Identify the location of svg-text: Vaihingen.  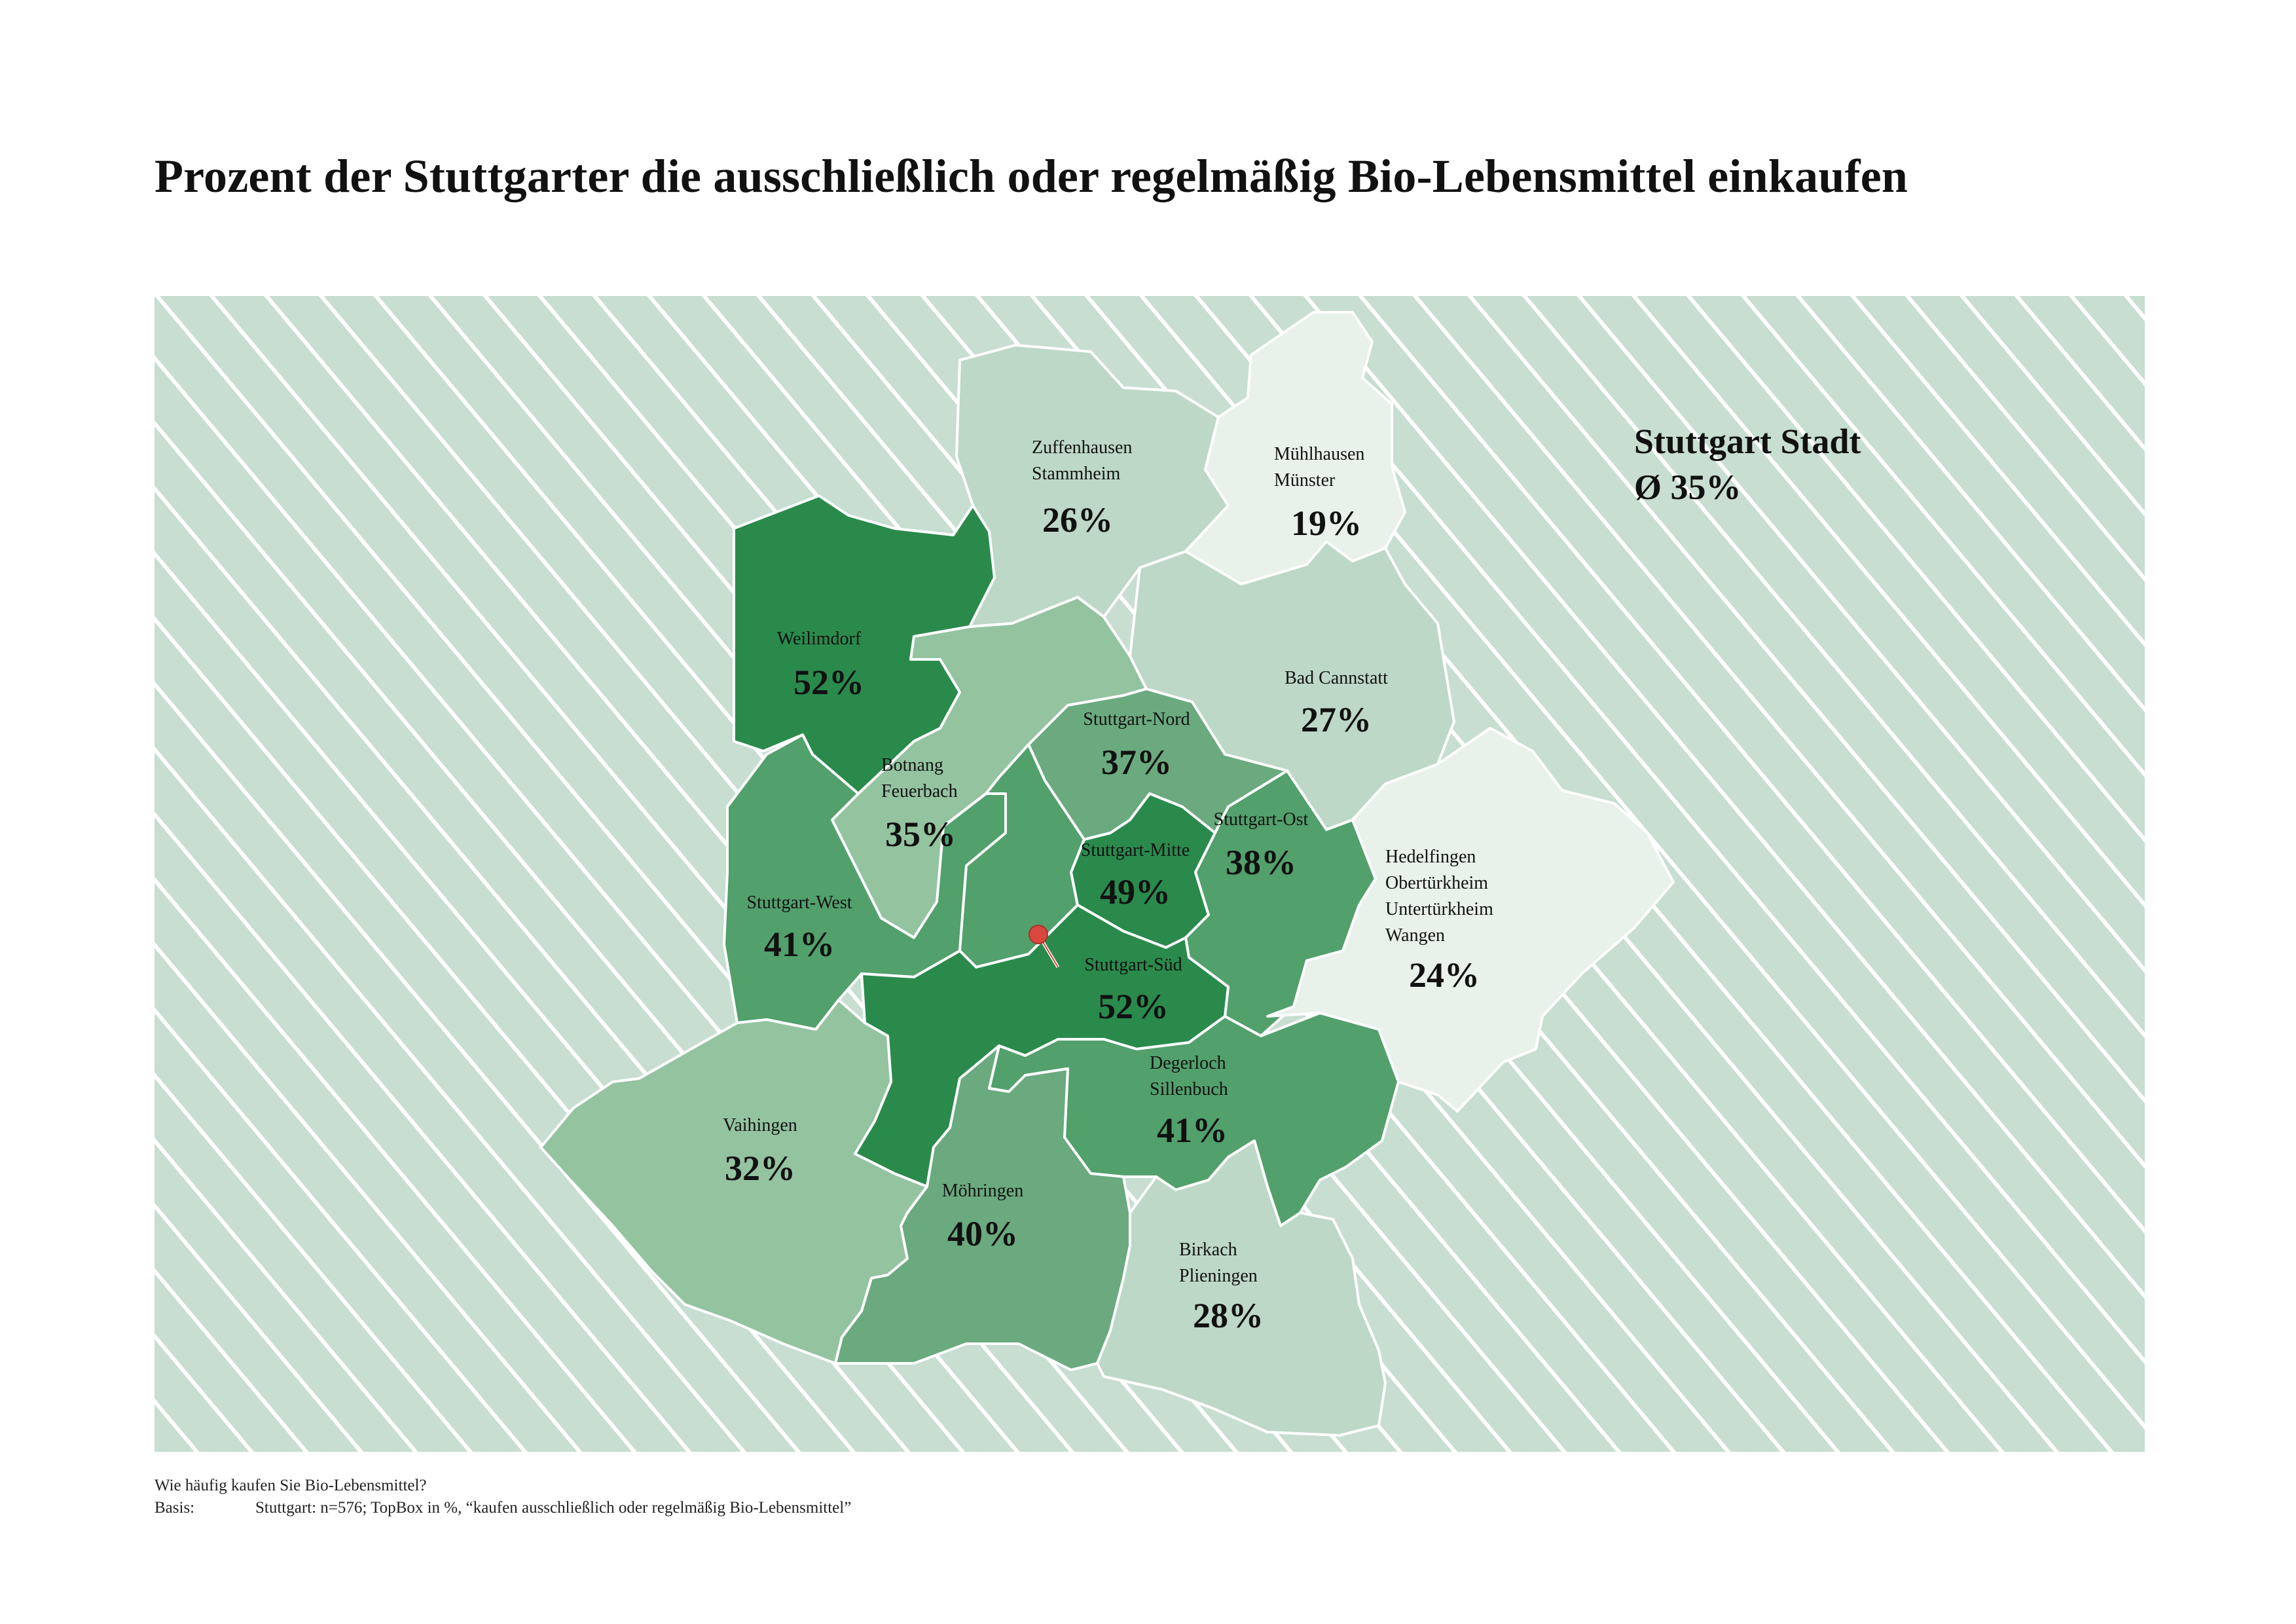
(760, 1125).